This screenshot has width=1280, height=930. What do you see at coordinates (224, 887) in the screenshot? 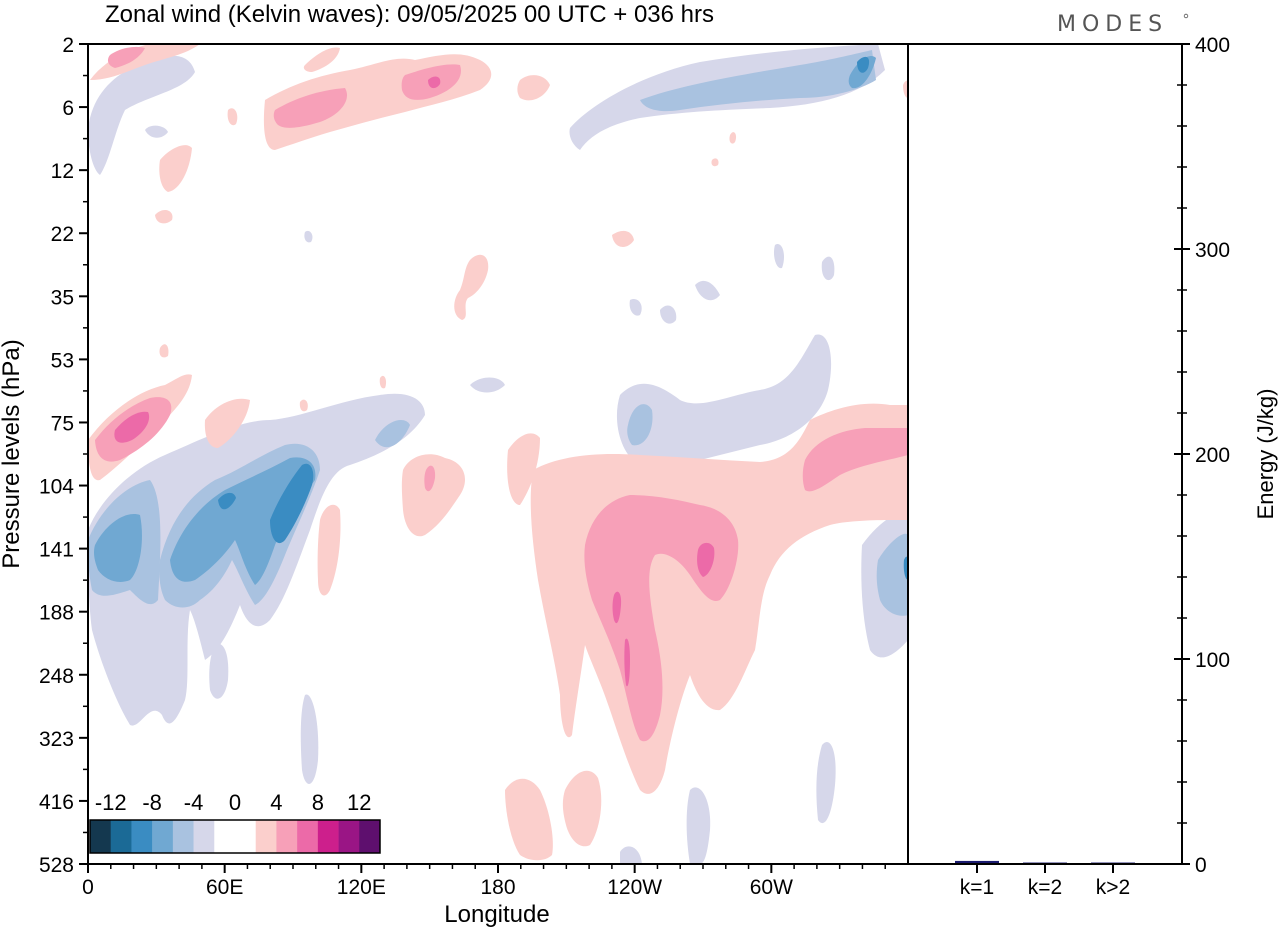
I see `x-tick-label: 60E` at bounding box center [224, 887].